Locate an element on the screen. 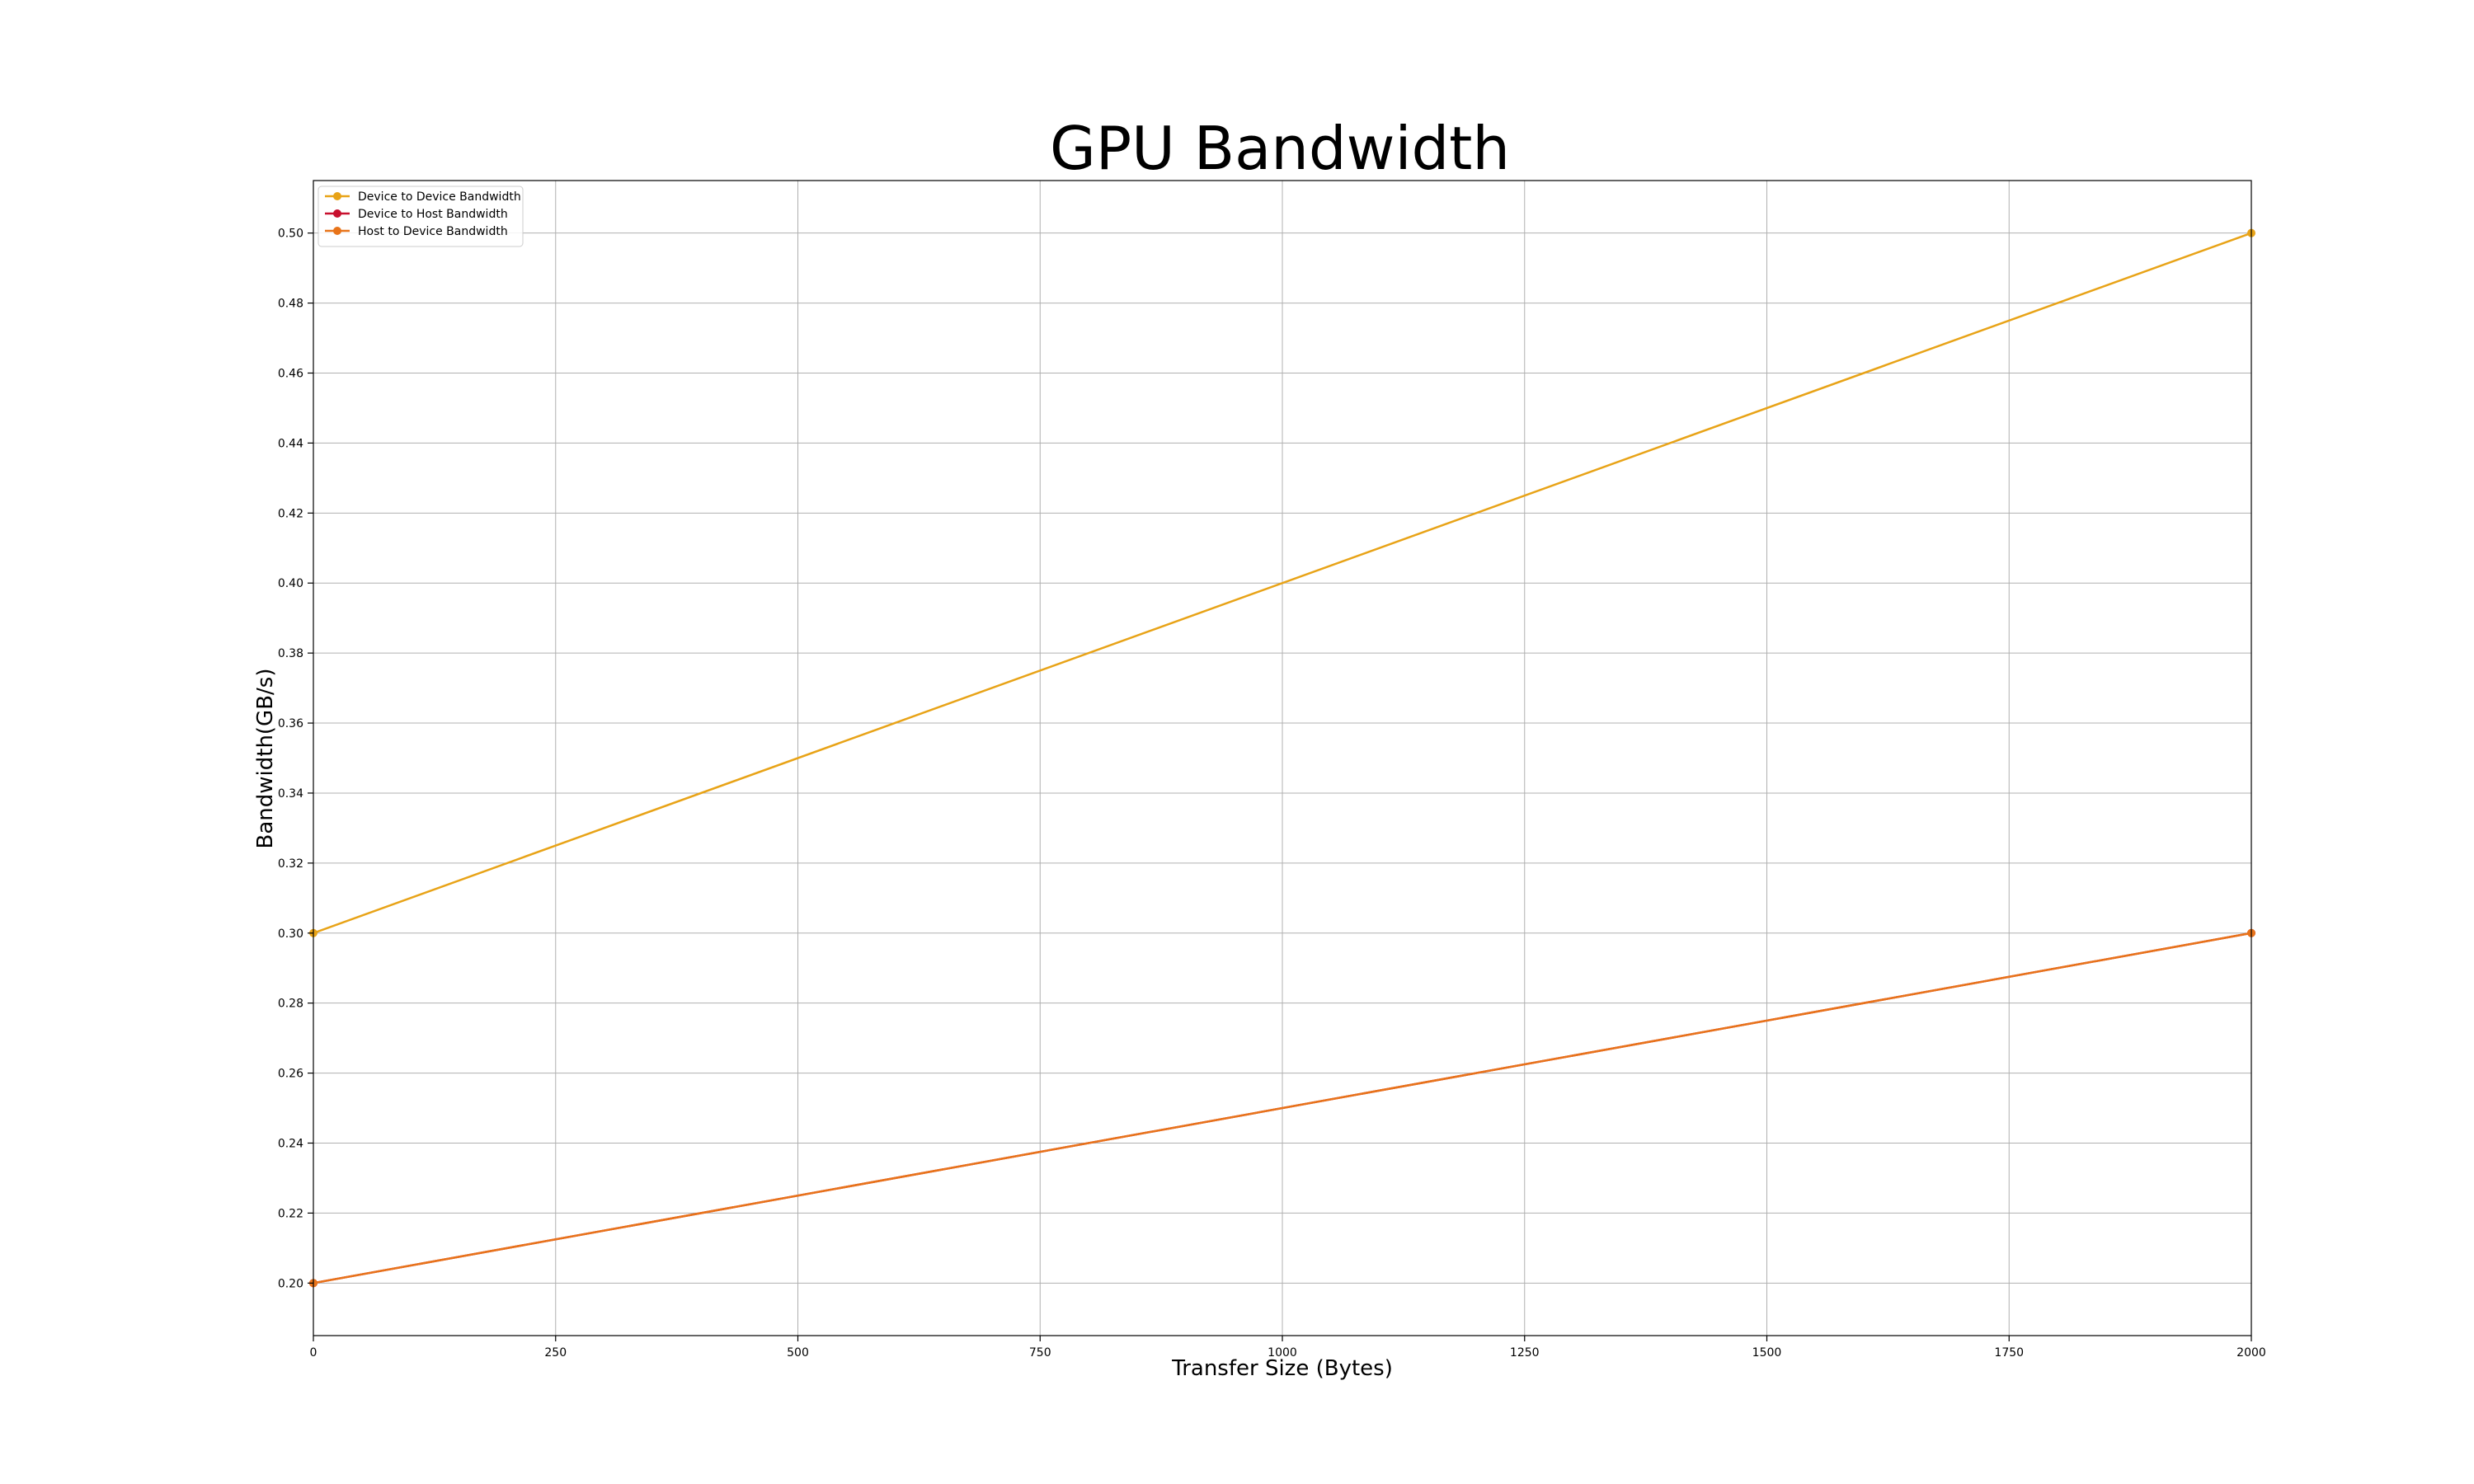 The width and height of the screenshot is (2474, 1484). legend-box is located at coordinates (420, 217).